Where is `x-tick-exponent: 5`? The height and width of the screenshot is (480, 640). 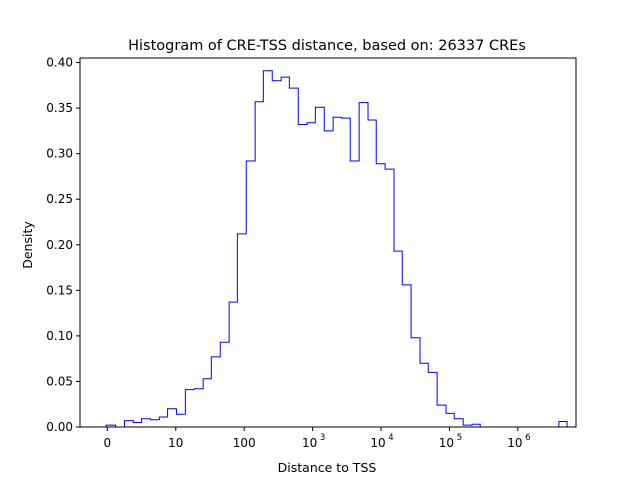 x-tick-exponent: 5 is located at coordinates (459, 438).